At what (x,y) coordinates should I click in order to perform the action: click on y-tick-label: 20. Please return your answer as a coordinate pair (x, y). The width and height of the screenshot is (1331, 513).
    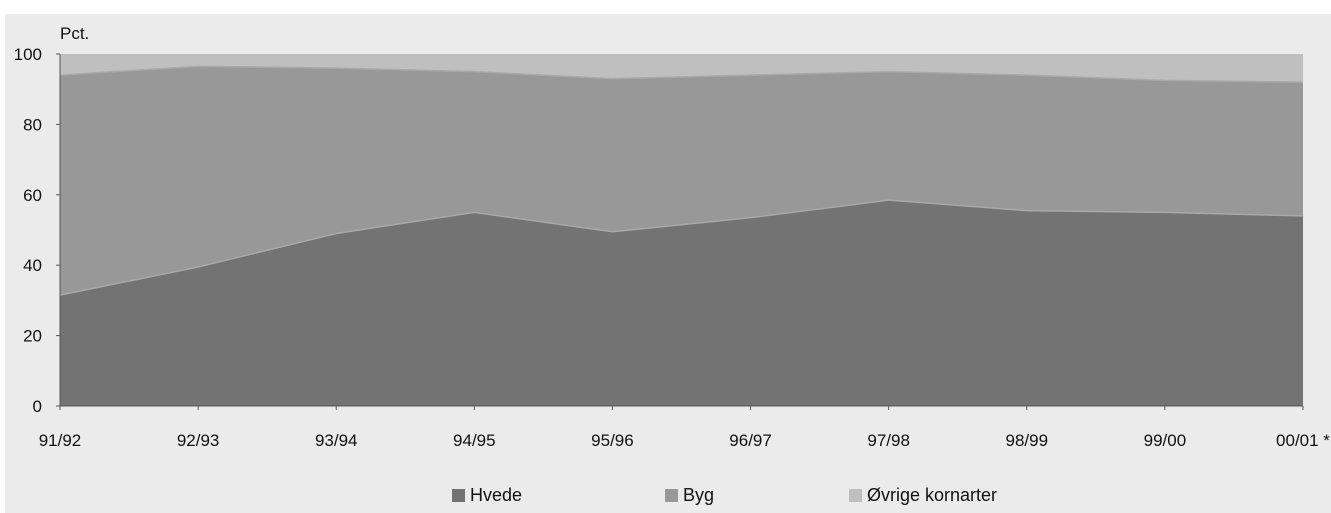
    Looking at the image, I should click on (32, 336).